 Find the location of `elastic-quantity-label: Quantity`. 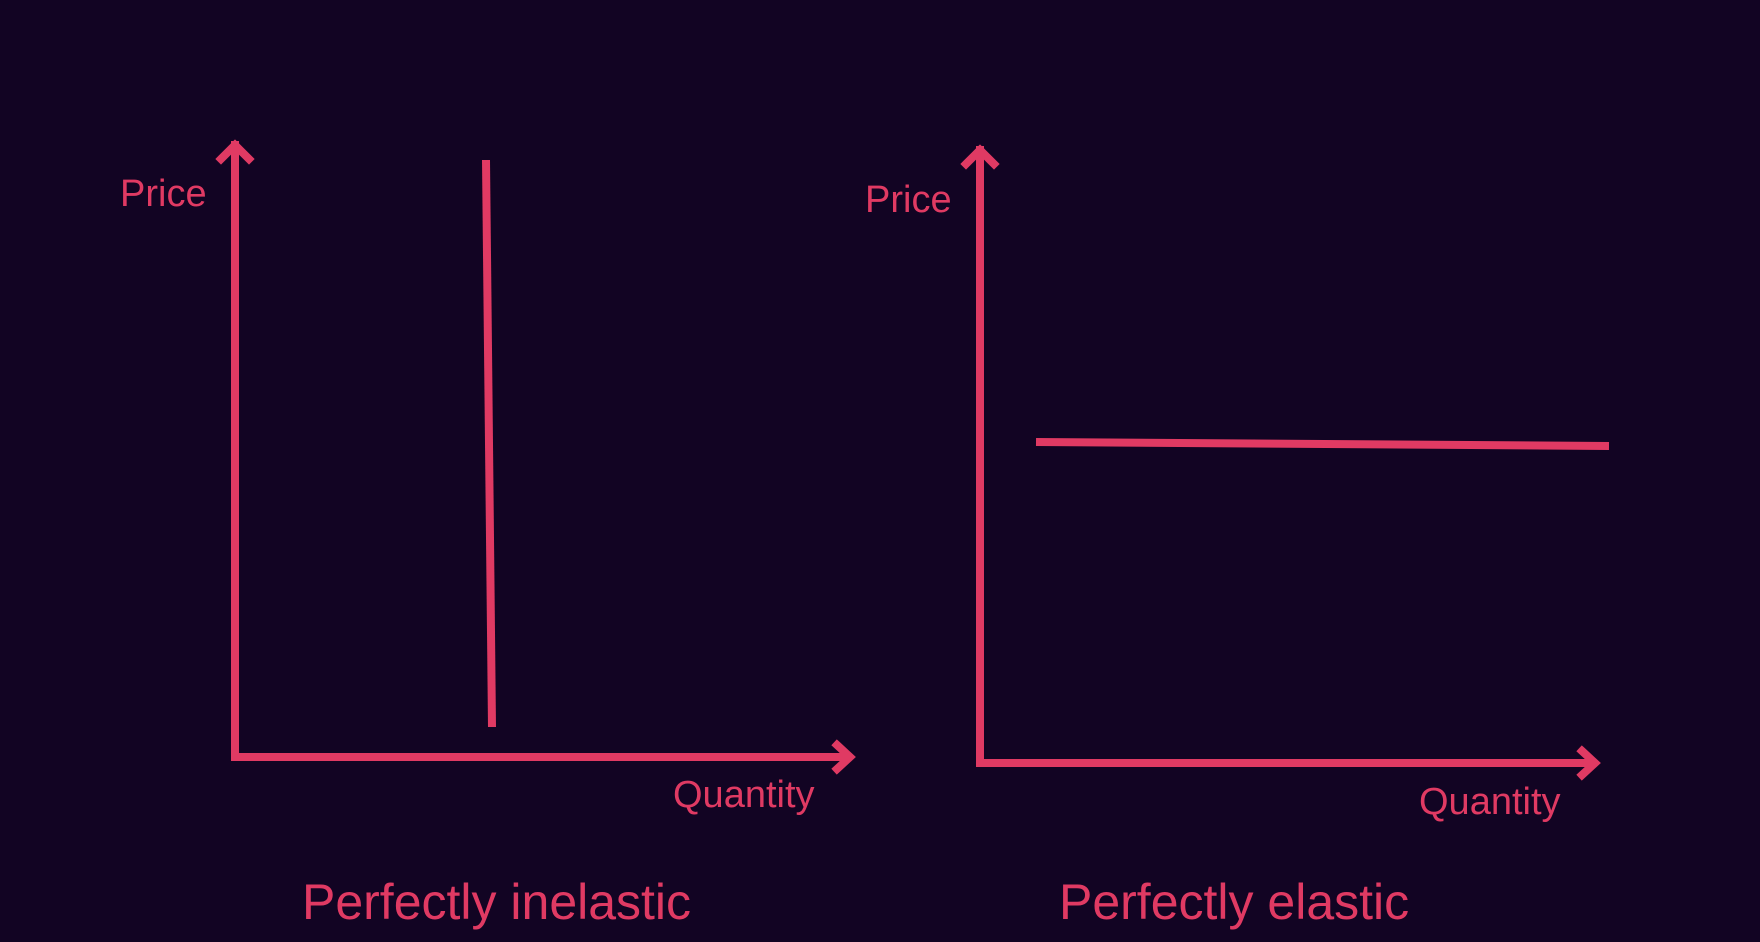

elastic-quantity-label: Quantity is located at coordinates (1490, 802).